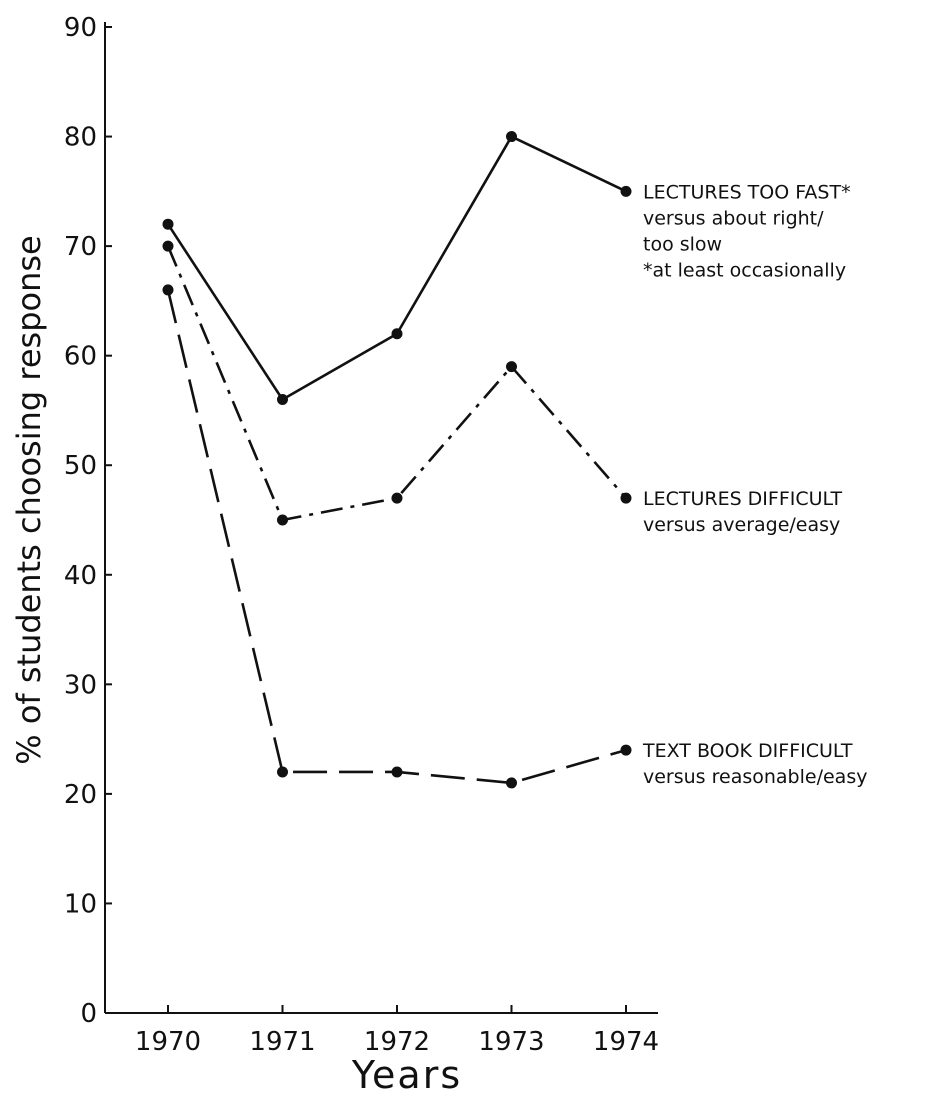  What do you see at coordinates (397, 1042) in the screenshot?
I see `x-tick-label: 1972` at bounding box center [397, 1042].